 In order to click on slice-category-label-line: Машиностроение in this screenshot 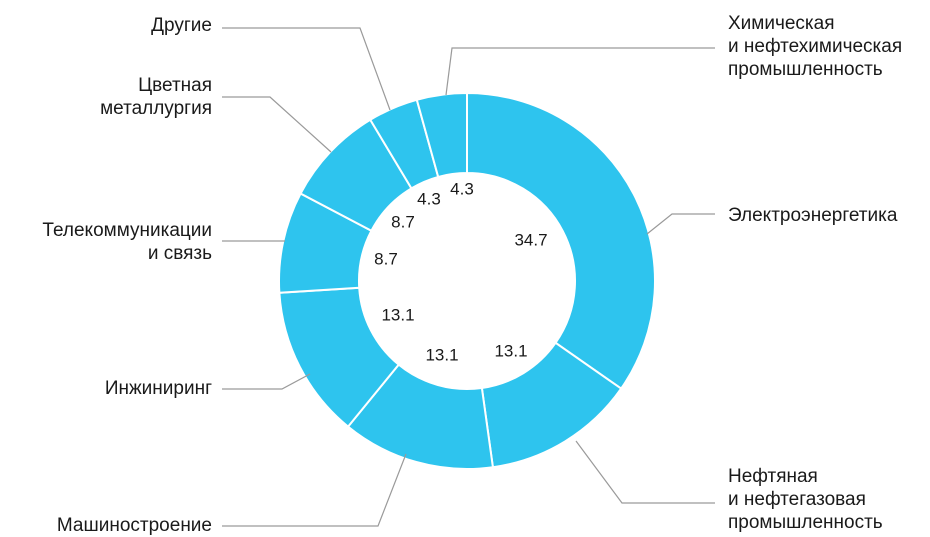, I will do `click(134, 525)`.